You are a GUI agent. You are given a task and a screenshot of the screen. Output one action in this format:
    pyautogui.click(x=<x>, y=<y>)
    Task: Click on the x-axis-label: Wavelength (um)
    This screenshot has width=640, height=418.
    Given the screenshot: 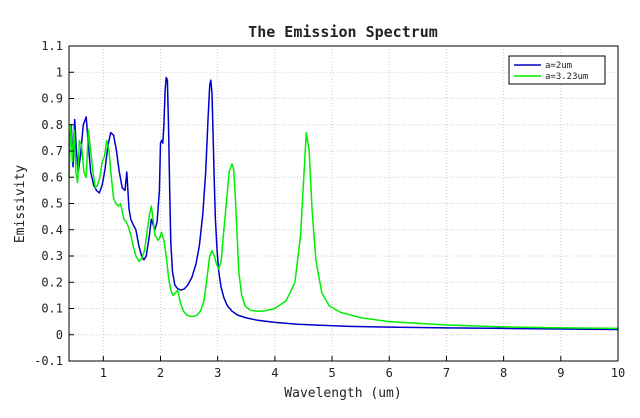 What is the action you would take?
    pyautogui.click(x=342, y=393)
    